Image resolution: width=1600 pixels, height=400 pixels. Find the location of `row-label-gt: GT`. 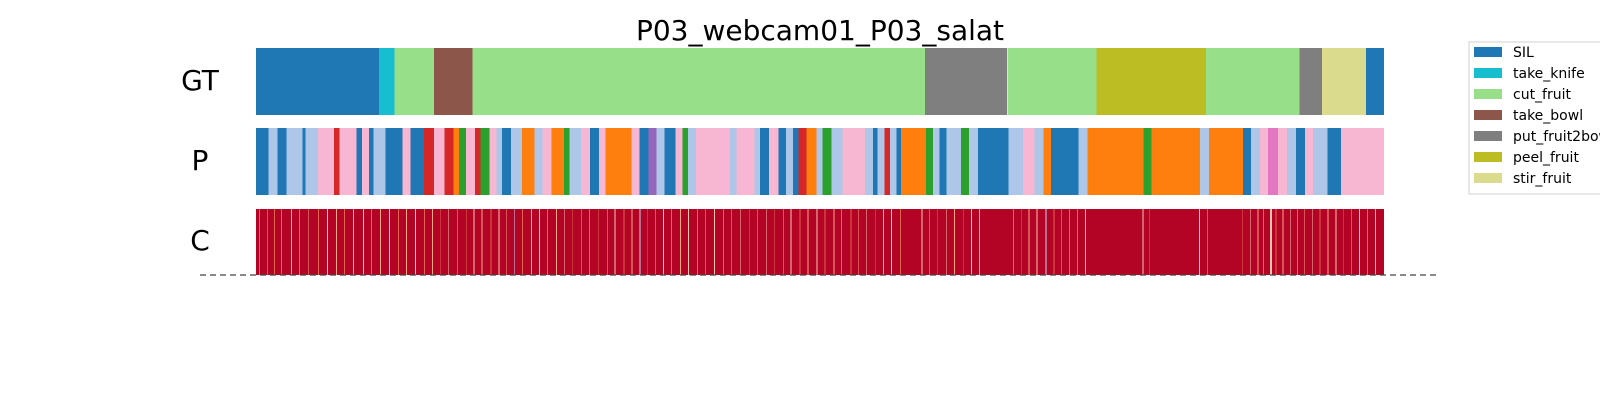

row-label-gt: GT is located at coordinates (200, 80).